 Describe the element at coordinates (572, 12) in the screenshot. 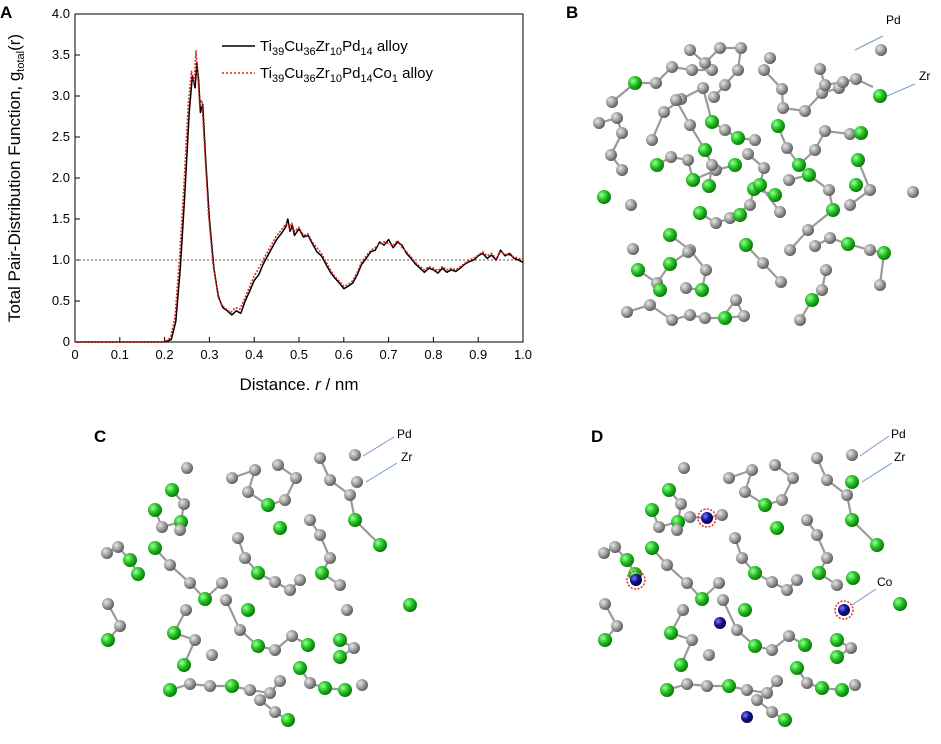

I see `panel-b-label: B` at that location.